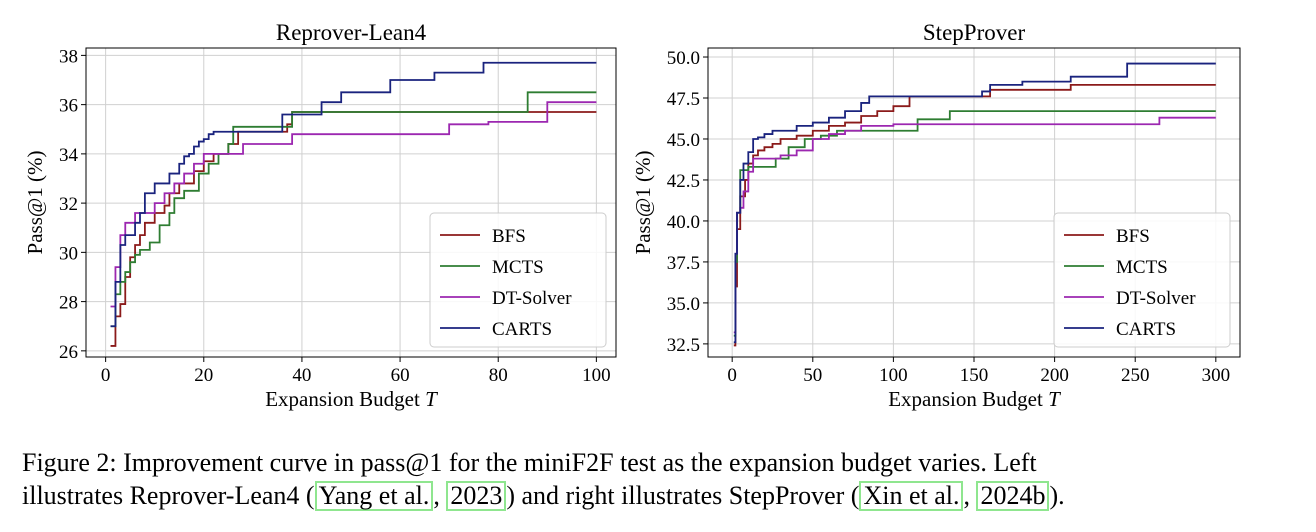 This screenshot has width=1316, height=532. Describe the element at coordinates (683, 263) in the screenshot. I see `y-tick-label: 37.5` at that location.